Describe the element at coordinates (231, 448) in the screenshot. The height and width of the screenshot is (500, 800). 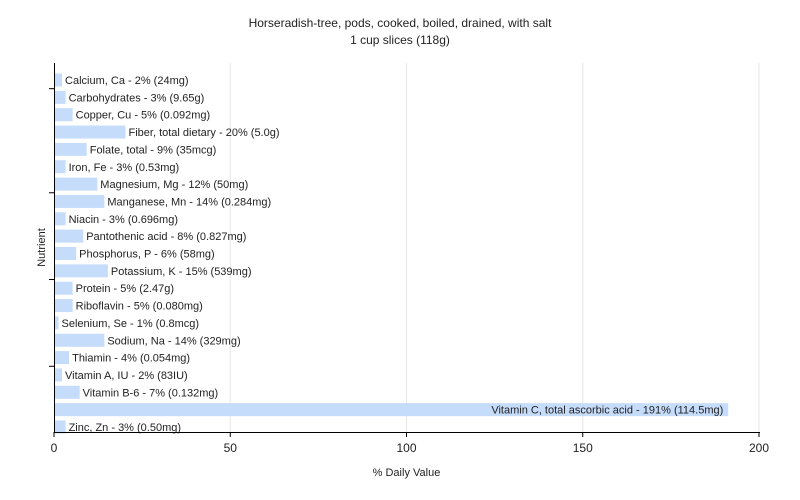
I see `x-tick-label: 50` at that location.